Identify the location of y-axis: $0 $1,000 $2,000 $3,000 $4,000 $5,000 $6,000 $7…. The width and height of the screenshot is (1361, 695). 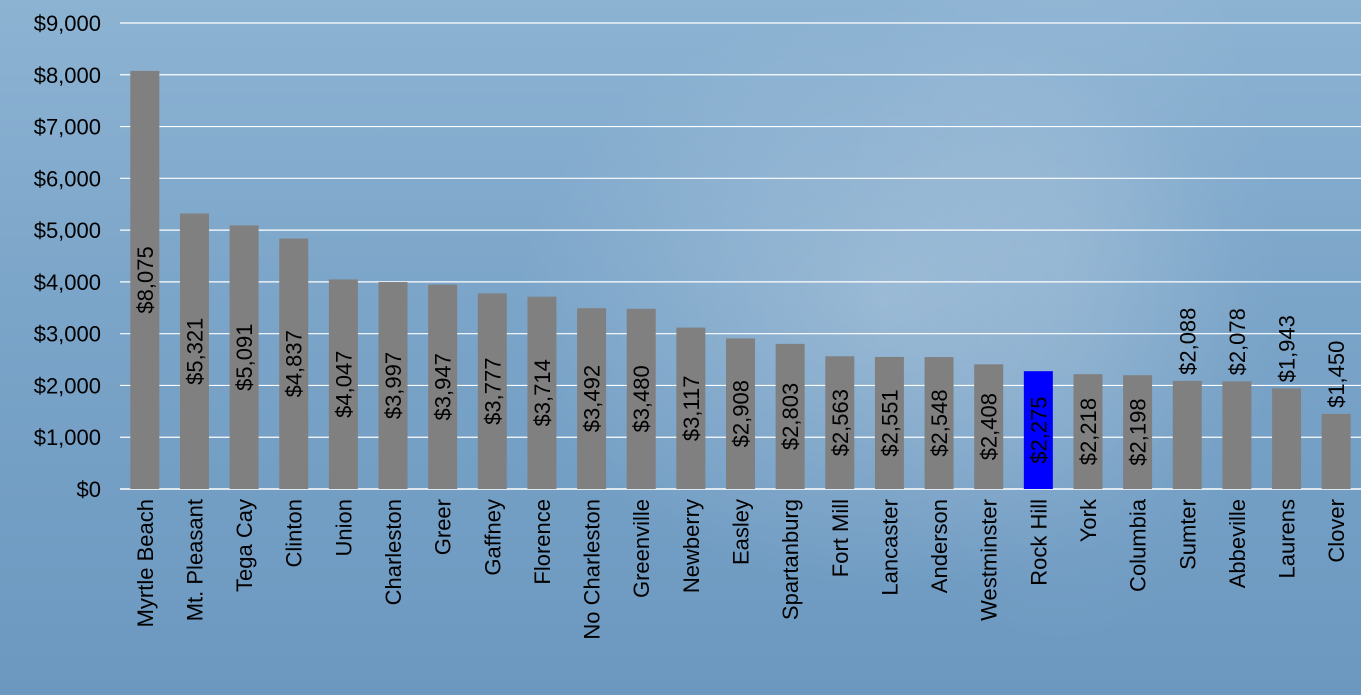
(67, 256).